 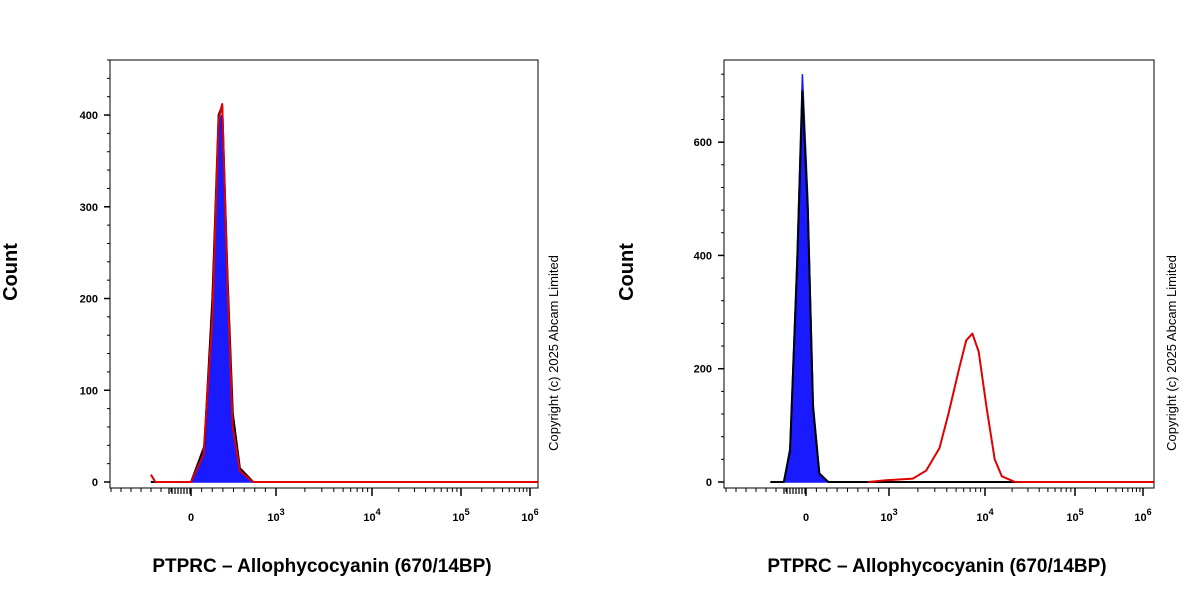 What do you see at coordinates (1011, 407) in the screenshot?
I see `series-stained-line` at bounding box center [1011, 407].